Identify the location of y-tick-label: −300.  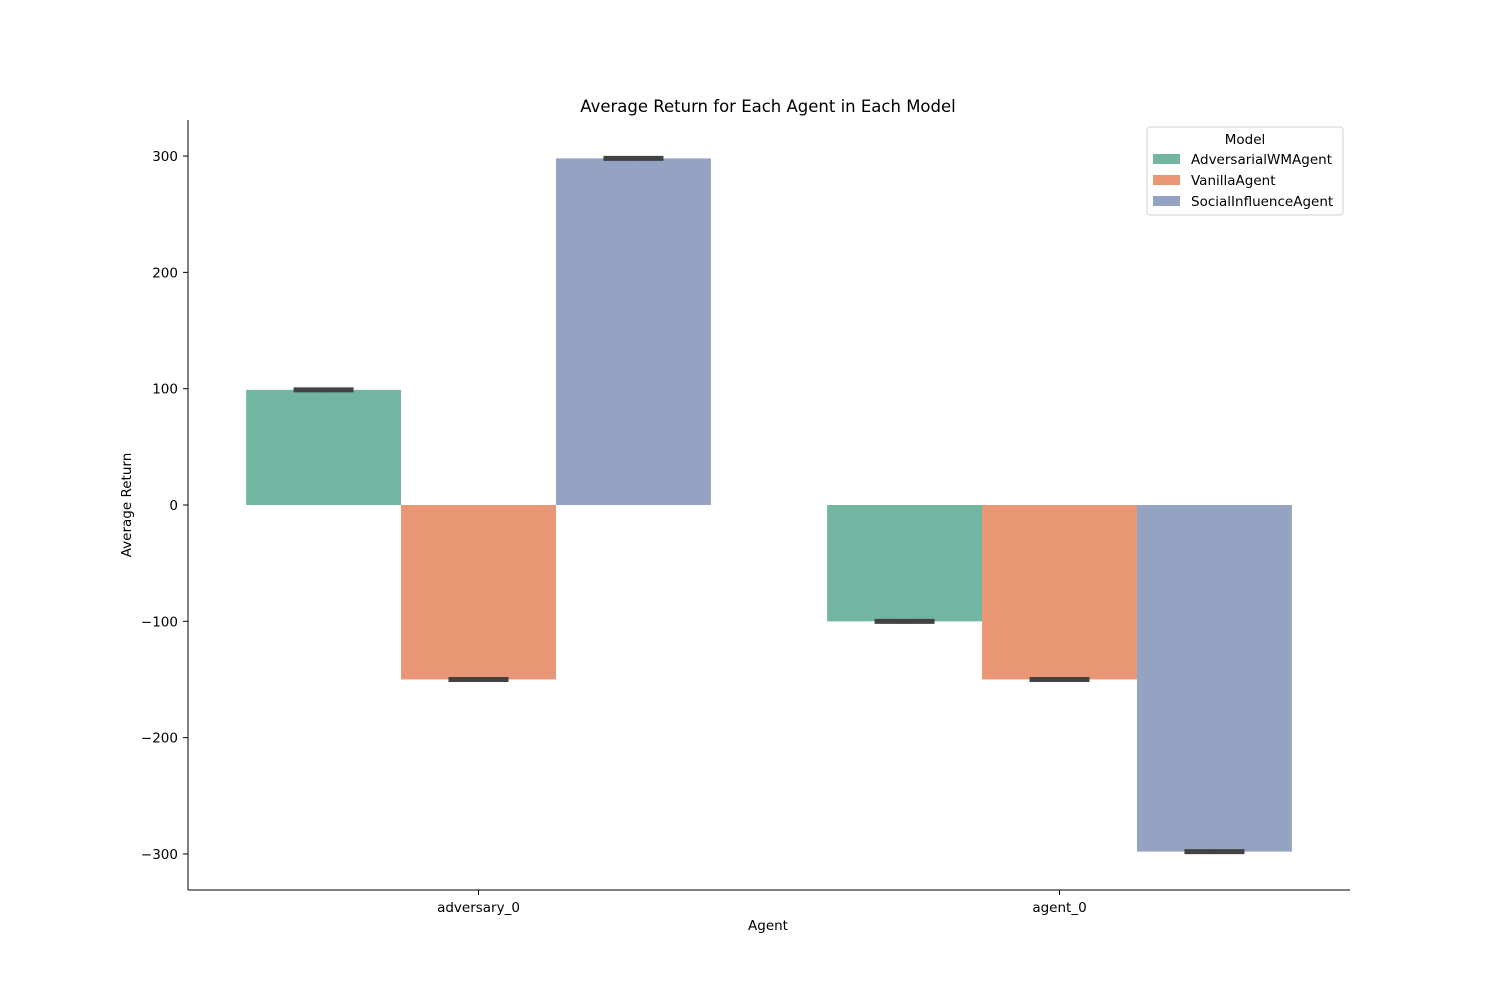
(159, 855).